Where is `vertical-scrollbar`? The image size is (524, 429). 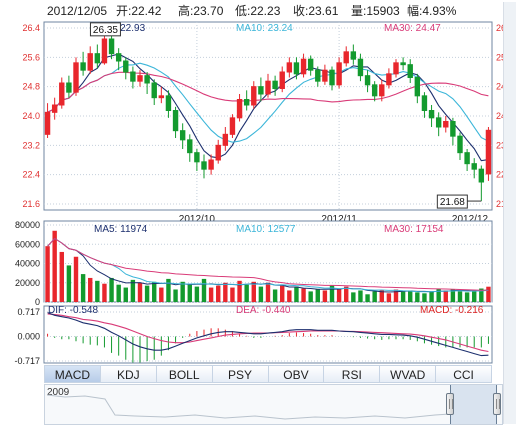 vertical-scrollbar is located at coordinates (509, 213).